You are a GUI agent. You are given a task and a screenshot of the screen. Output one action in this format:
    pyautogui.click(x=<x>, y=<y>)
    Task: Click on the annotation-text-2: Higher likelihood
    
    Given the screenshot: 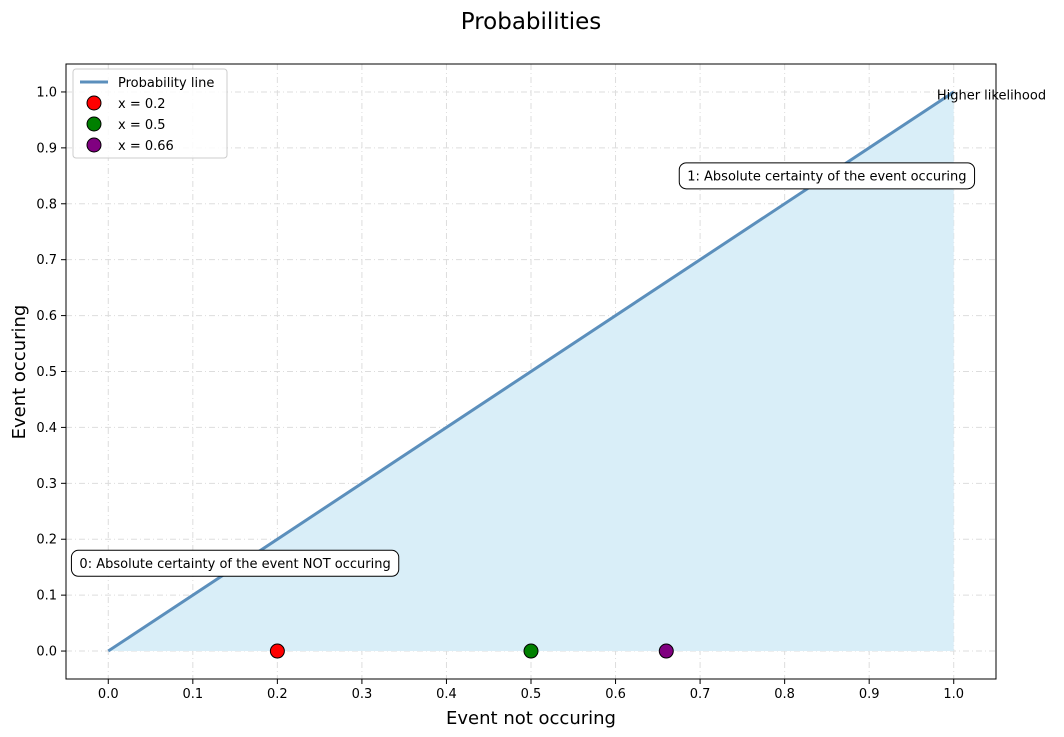 What is the action you would take?
    pyautogui.click(x=991, y=95)
    